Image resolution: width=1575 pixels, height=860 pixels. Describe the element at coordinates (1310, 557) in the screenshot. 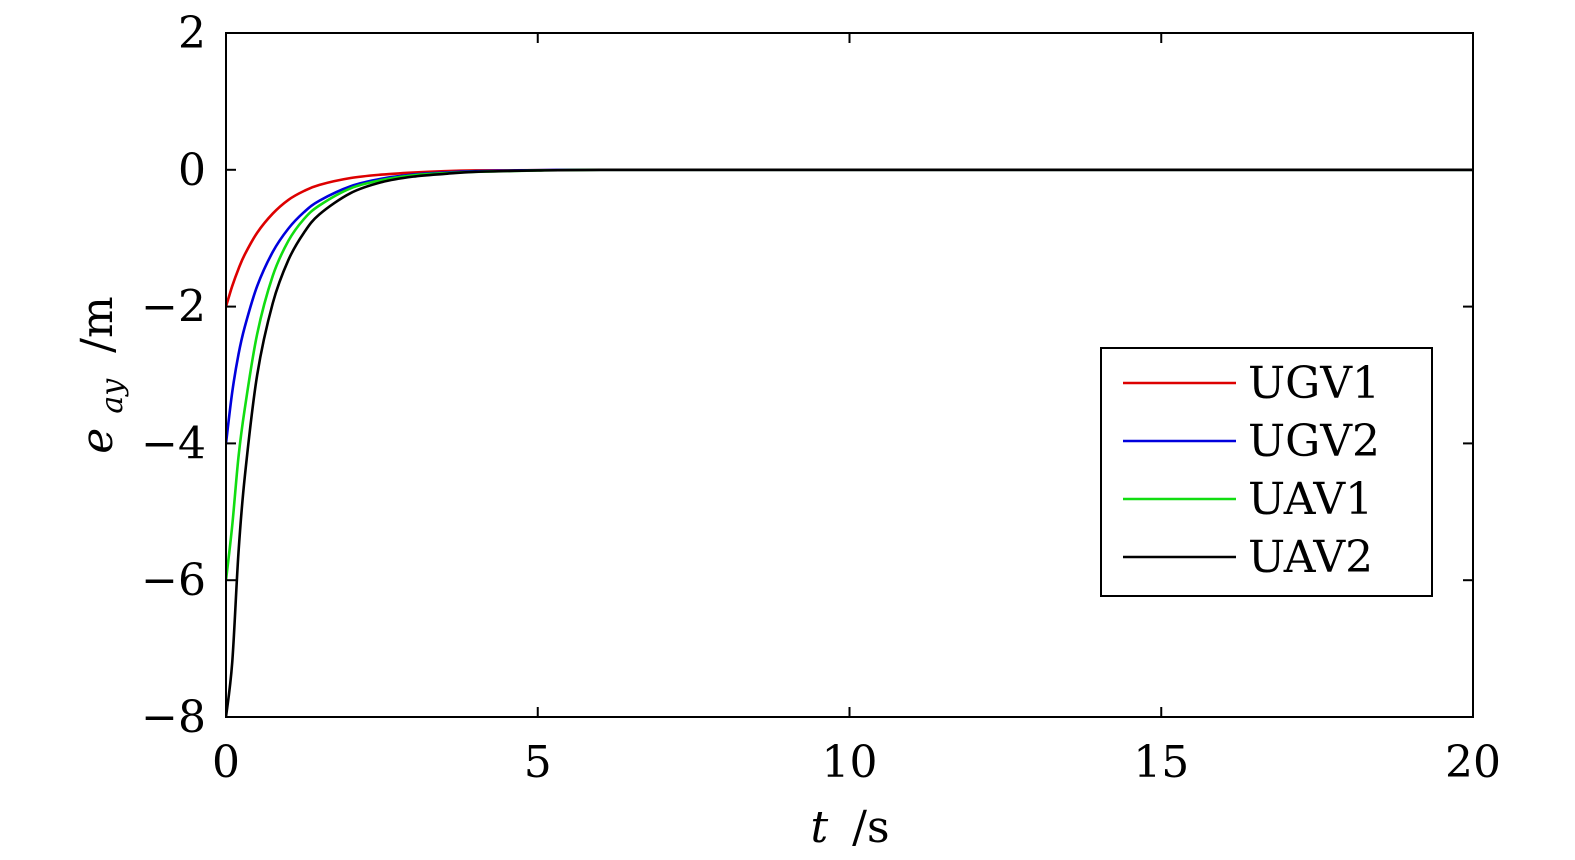

I see `legend-label-uav2: UAV2` at that location.